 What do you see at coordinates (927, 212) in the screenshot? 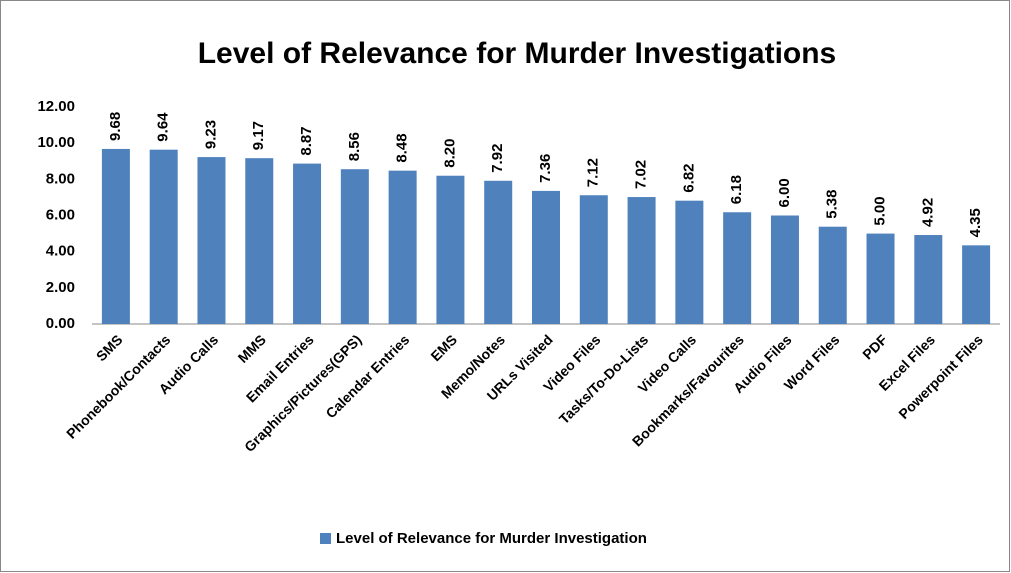
I see `data-label: 4.92` at bounding box center [927, 212].